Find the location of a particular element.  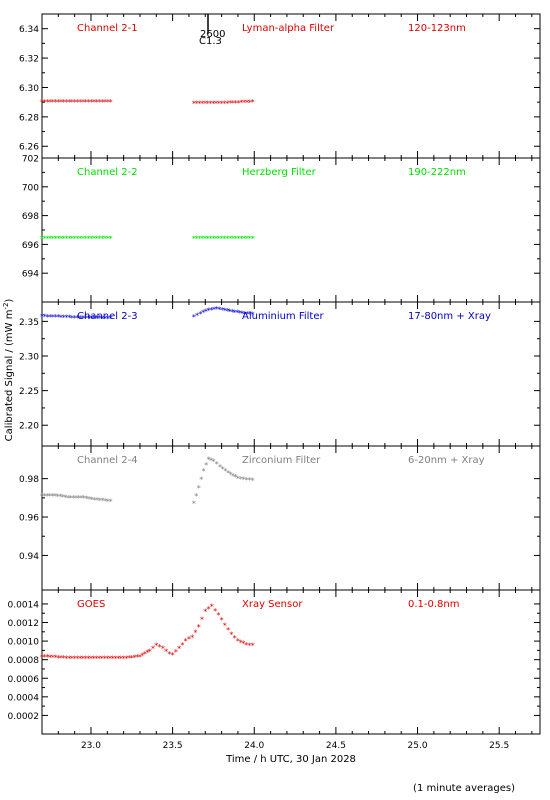

y-tick-label: 2.25 is located at coordinates (29, 392).